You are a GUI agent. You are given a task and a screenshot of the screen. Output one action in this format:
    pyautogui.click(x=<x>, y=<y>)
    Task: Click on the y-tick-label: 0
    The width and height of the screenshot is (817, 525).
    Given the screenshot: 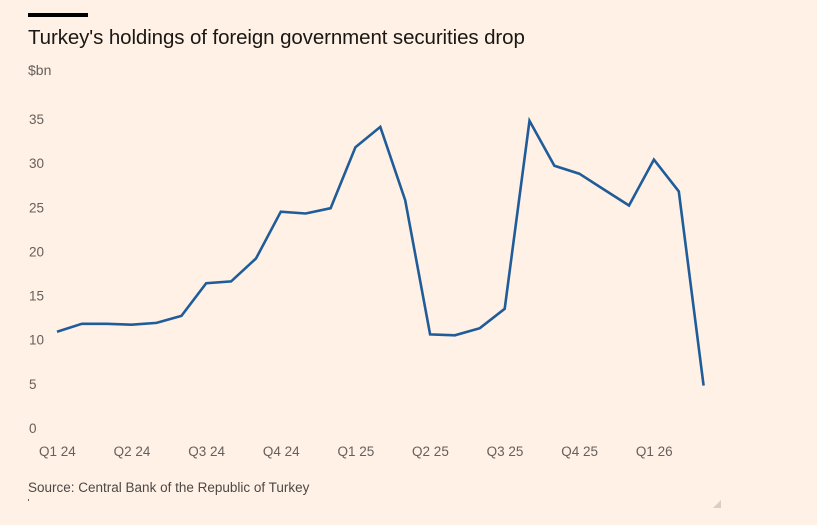 What is the action you would take?
    pyautogui.click(x=33, y=428)
    